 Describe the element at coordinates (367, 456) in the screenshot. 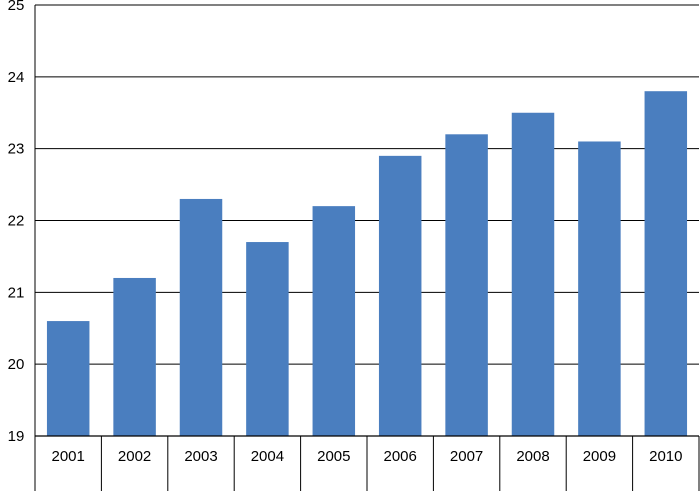

I see `x-tick-labels: 2001 2002 2003 2004 2005 2006 2007 2008 2009 2010` at that location.